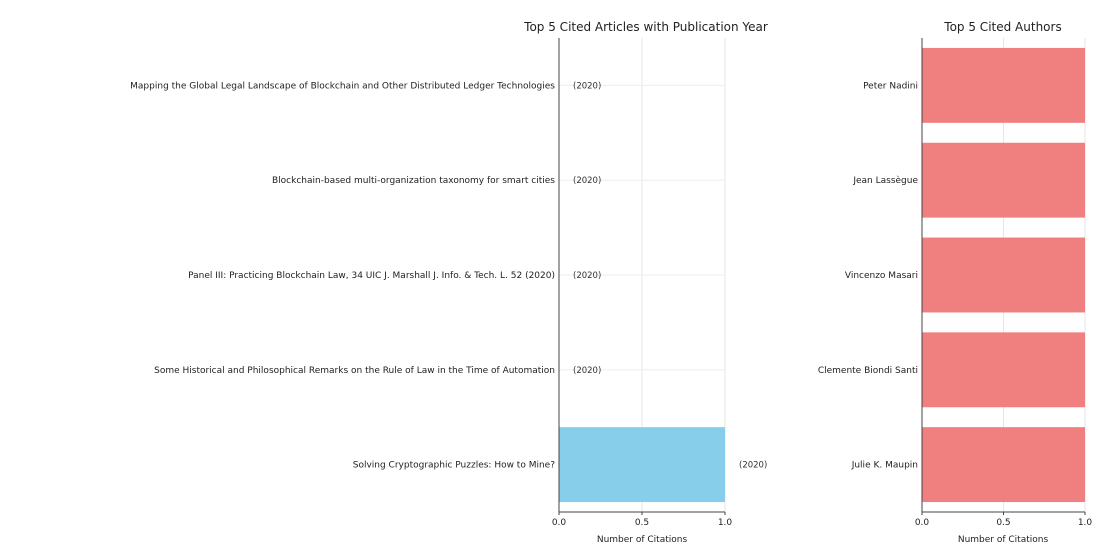  What do you see at coordinates (884, 466) in the screenshot?
I see `category-label: Julie K. Maupin` at bounding box center [884, 466].